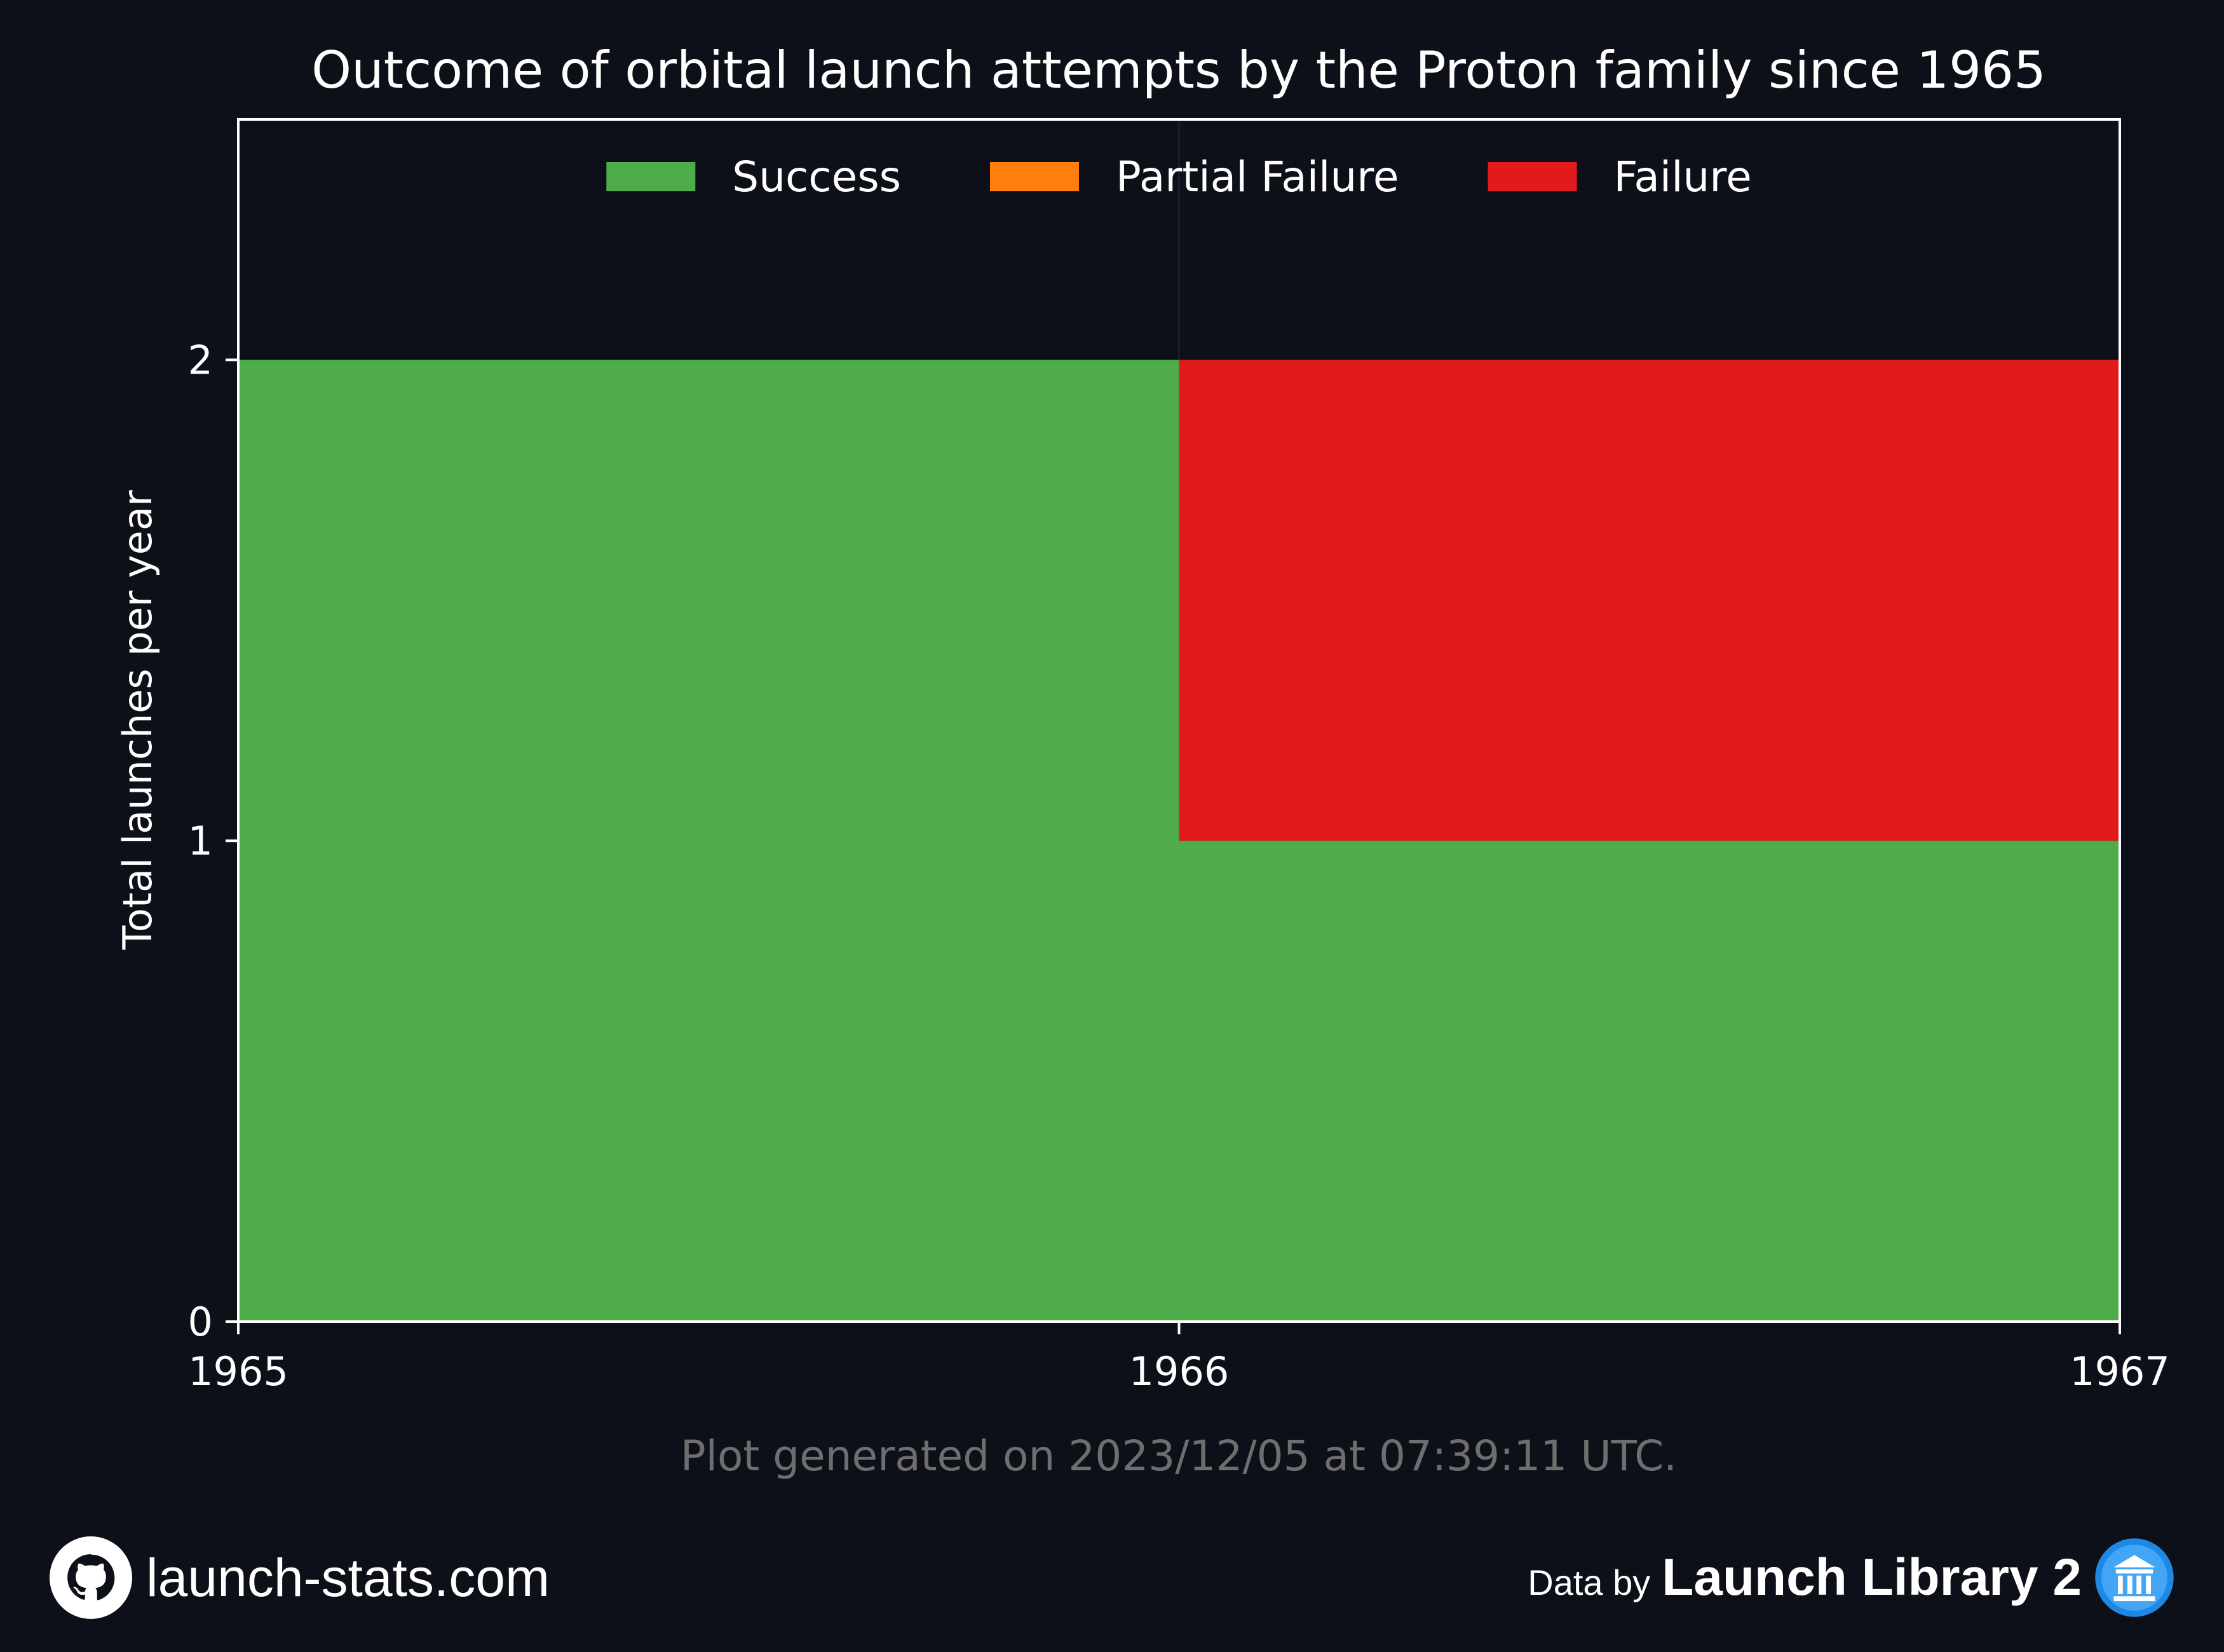 This screenshot has height=1652, width=2224. Describe the element at coordinates (200, 1322) in the screenshot. I see `y-tick-label: 0` at that location.